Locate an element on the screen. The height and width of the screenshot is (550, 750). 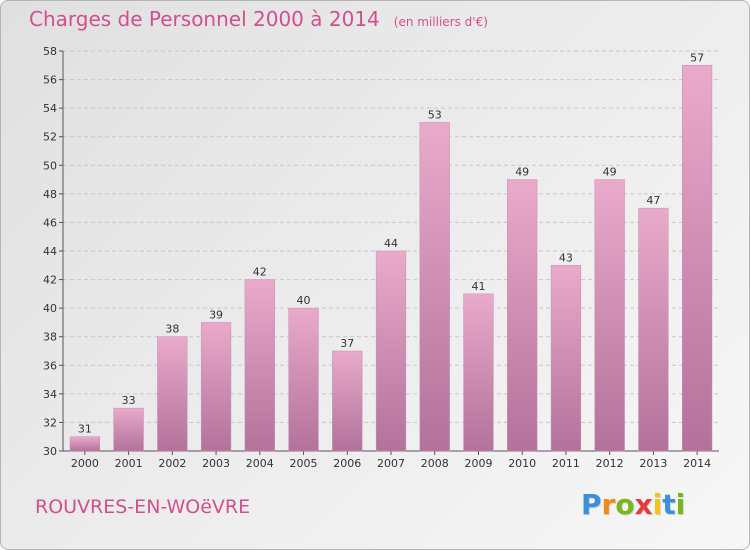
x-tick-label-2010: 2010 is located at coordinates (522, 463).